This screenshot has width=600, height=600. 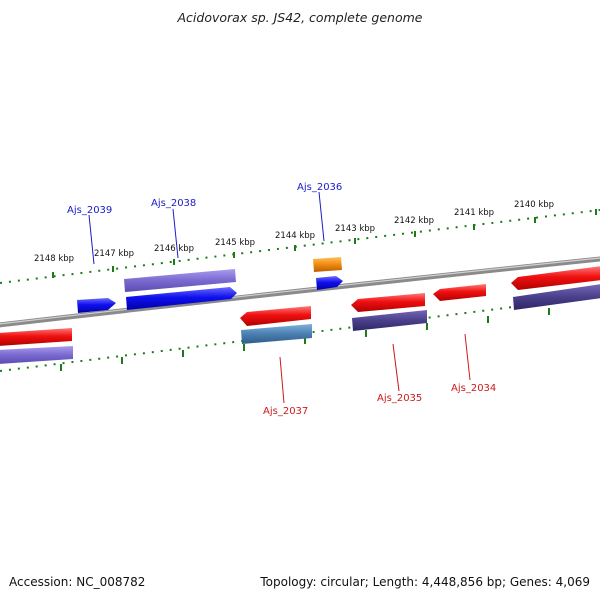 What do you see at coordinates (96, 305) in the screenshot?
I see `cds-ajs-2039` at bounding box center [96, 305].